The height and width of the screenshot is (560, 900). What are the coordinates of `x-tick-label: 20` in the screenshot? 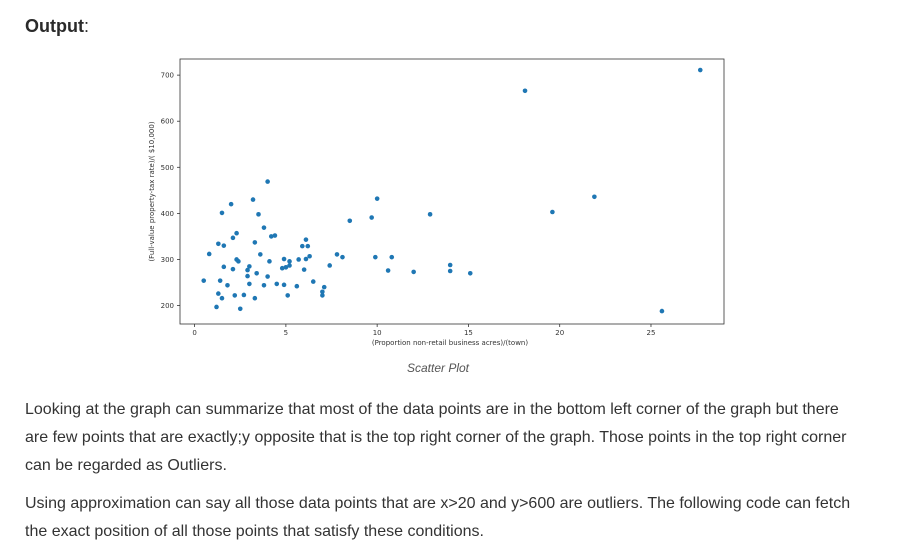 It's located at (559, 333).